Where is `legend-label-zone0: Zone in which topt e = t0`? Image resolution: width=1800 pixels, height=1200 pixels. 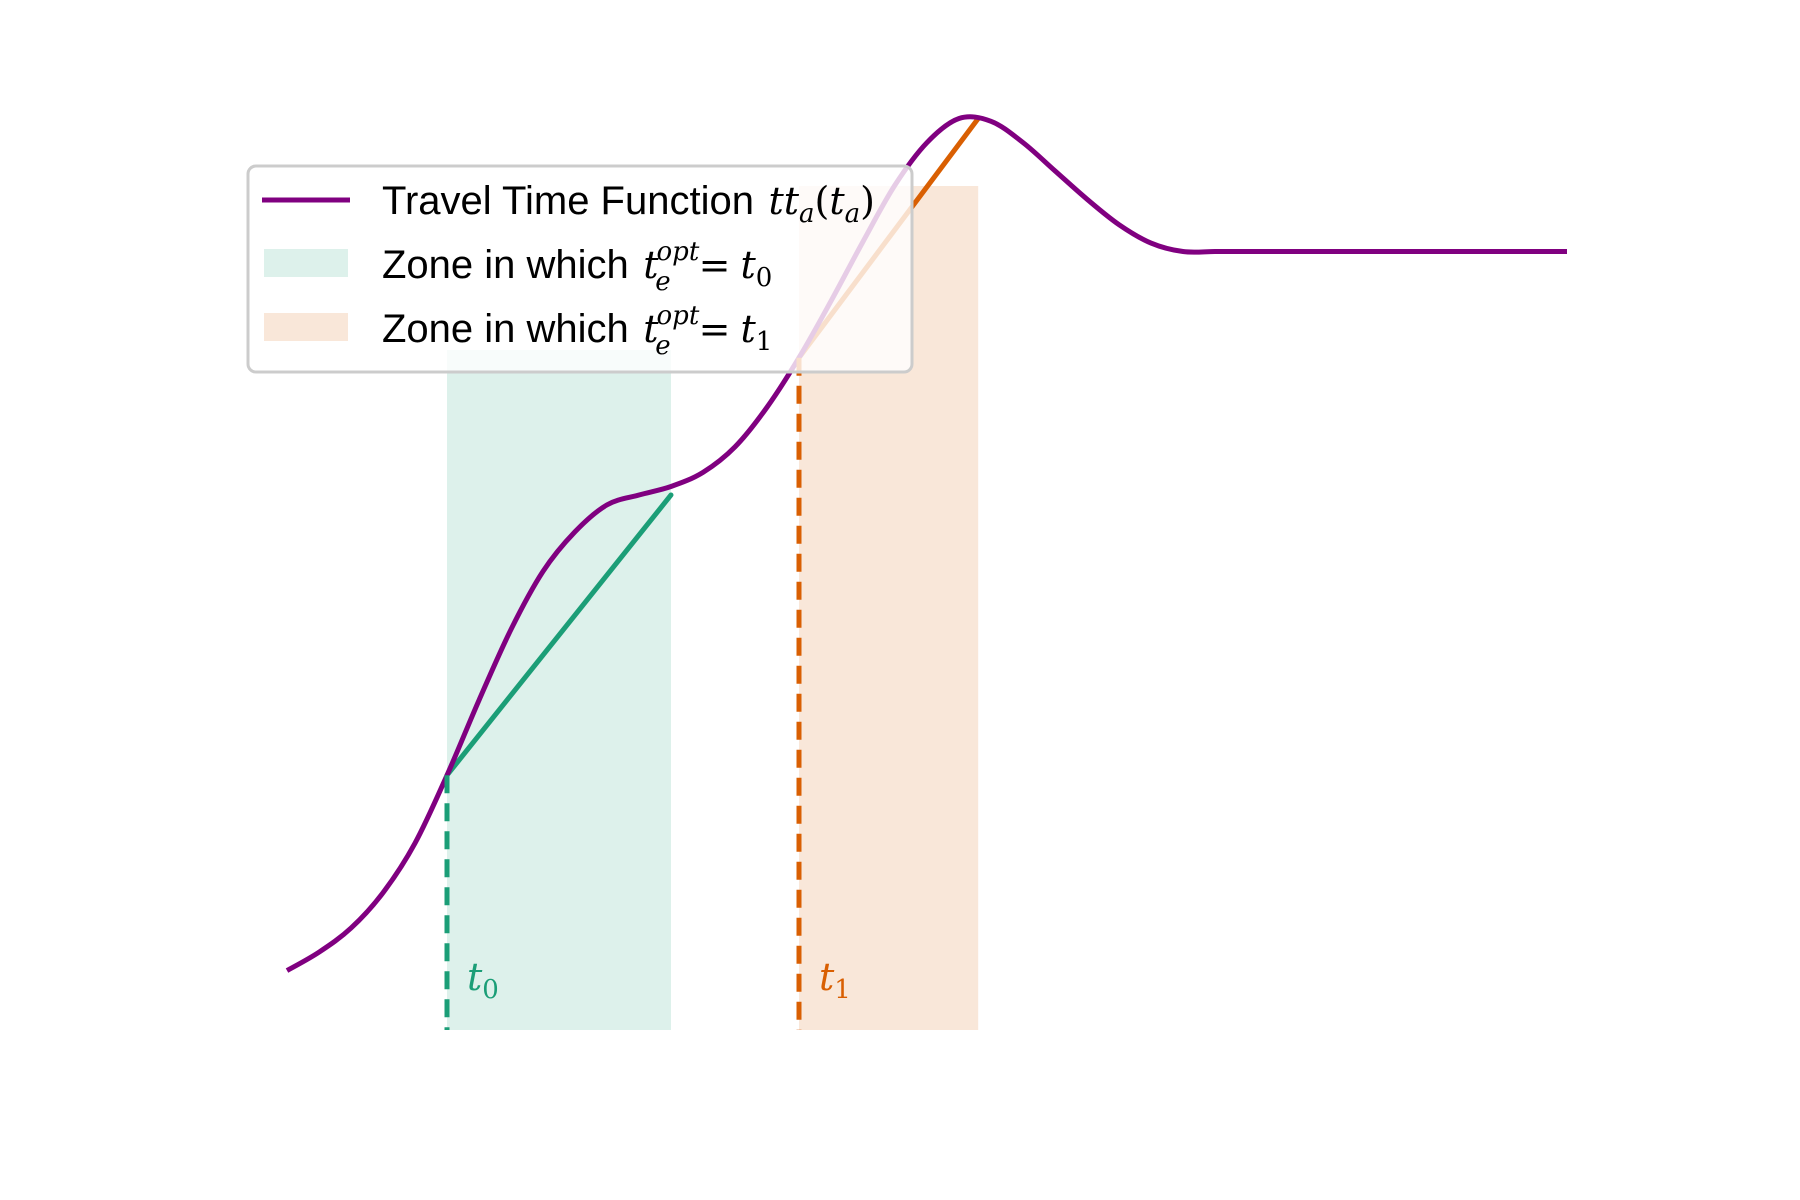 legend-label-zone0: Zone in which topt e = t0 is located at coordinates (577, 267).